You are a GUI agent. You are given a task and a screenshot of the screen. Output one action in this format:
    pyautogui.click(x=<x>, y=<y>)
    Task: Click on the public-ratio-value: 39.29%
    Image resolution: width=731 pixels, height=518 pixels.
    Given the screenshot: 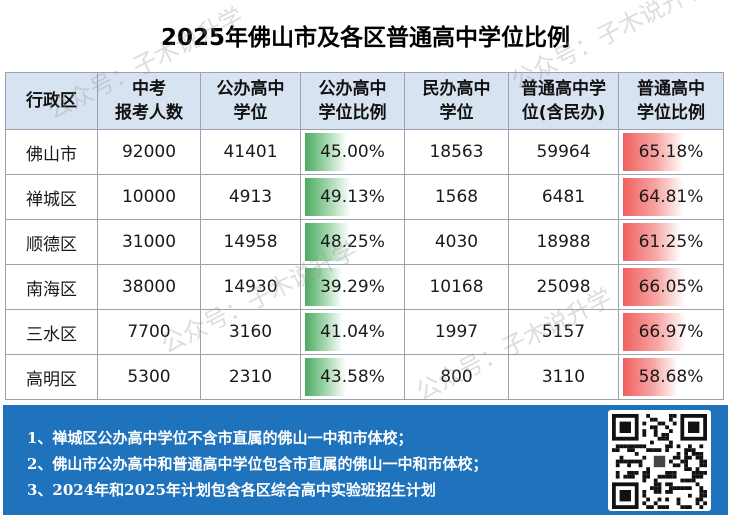 What is the action you would take?
    pyautogui.click(x=352, y=287)
    